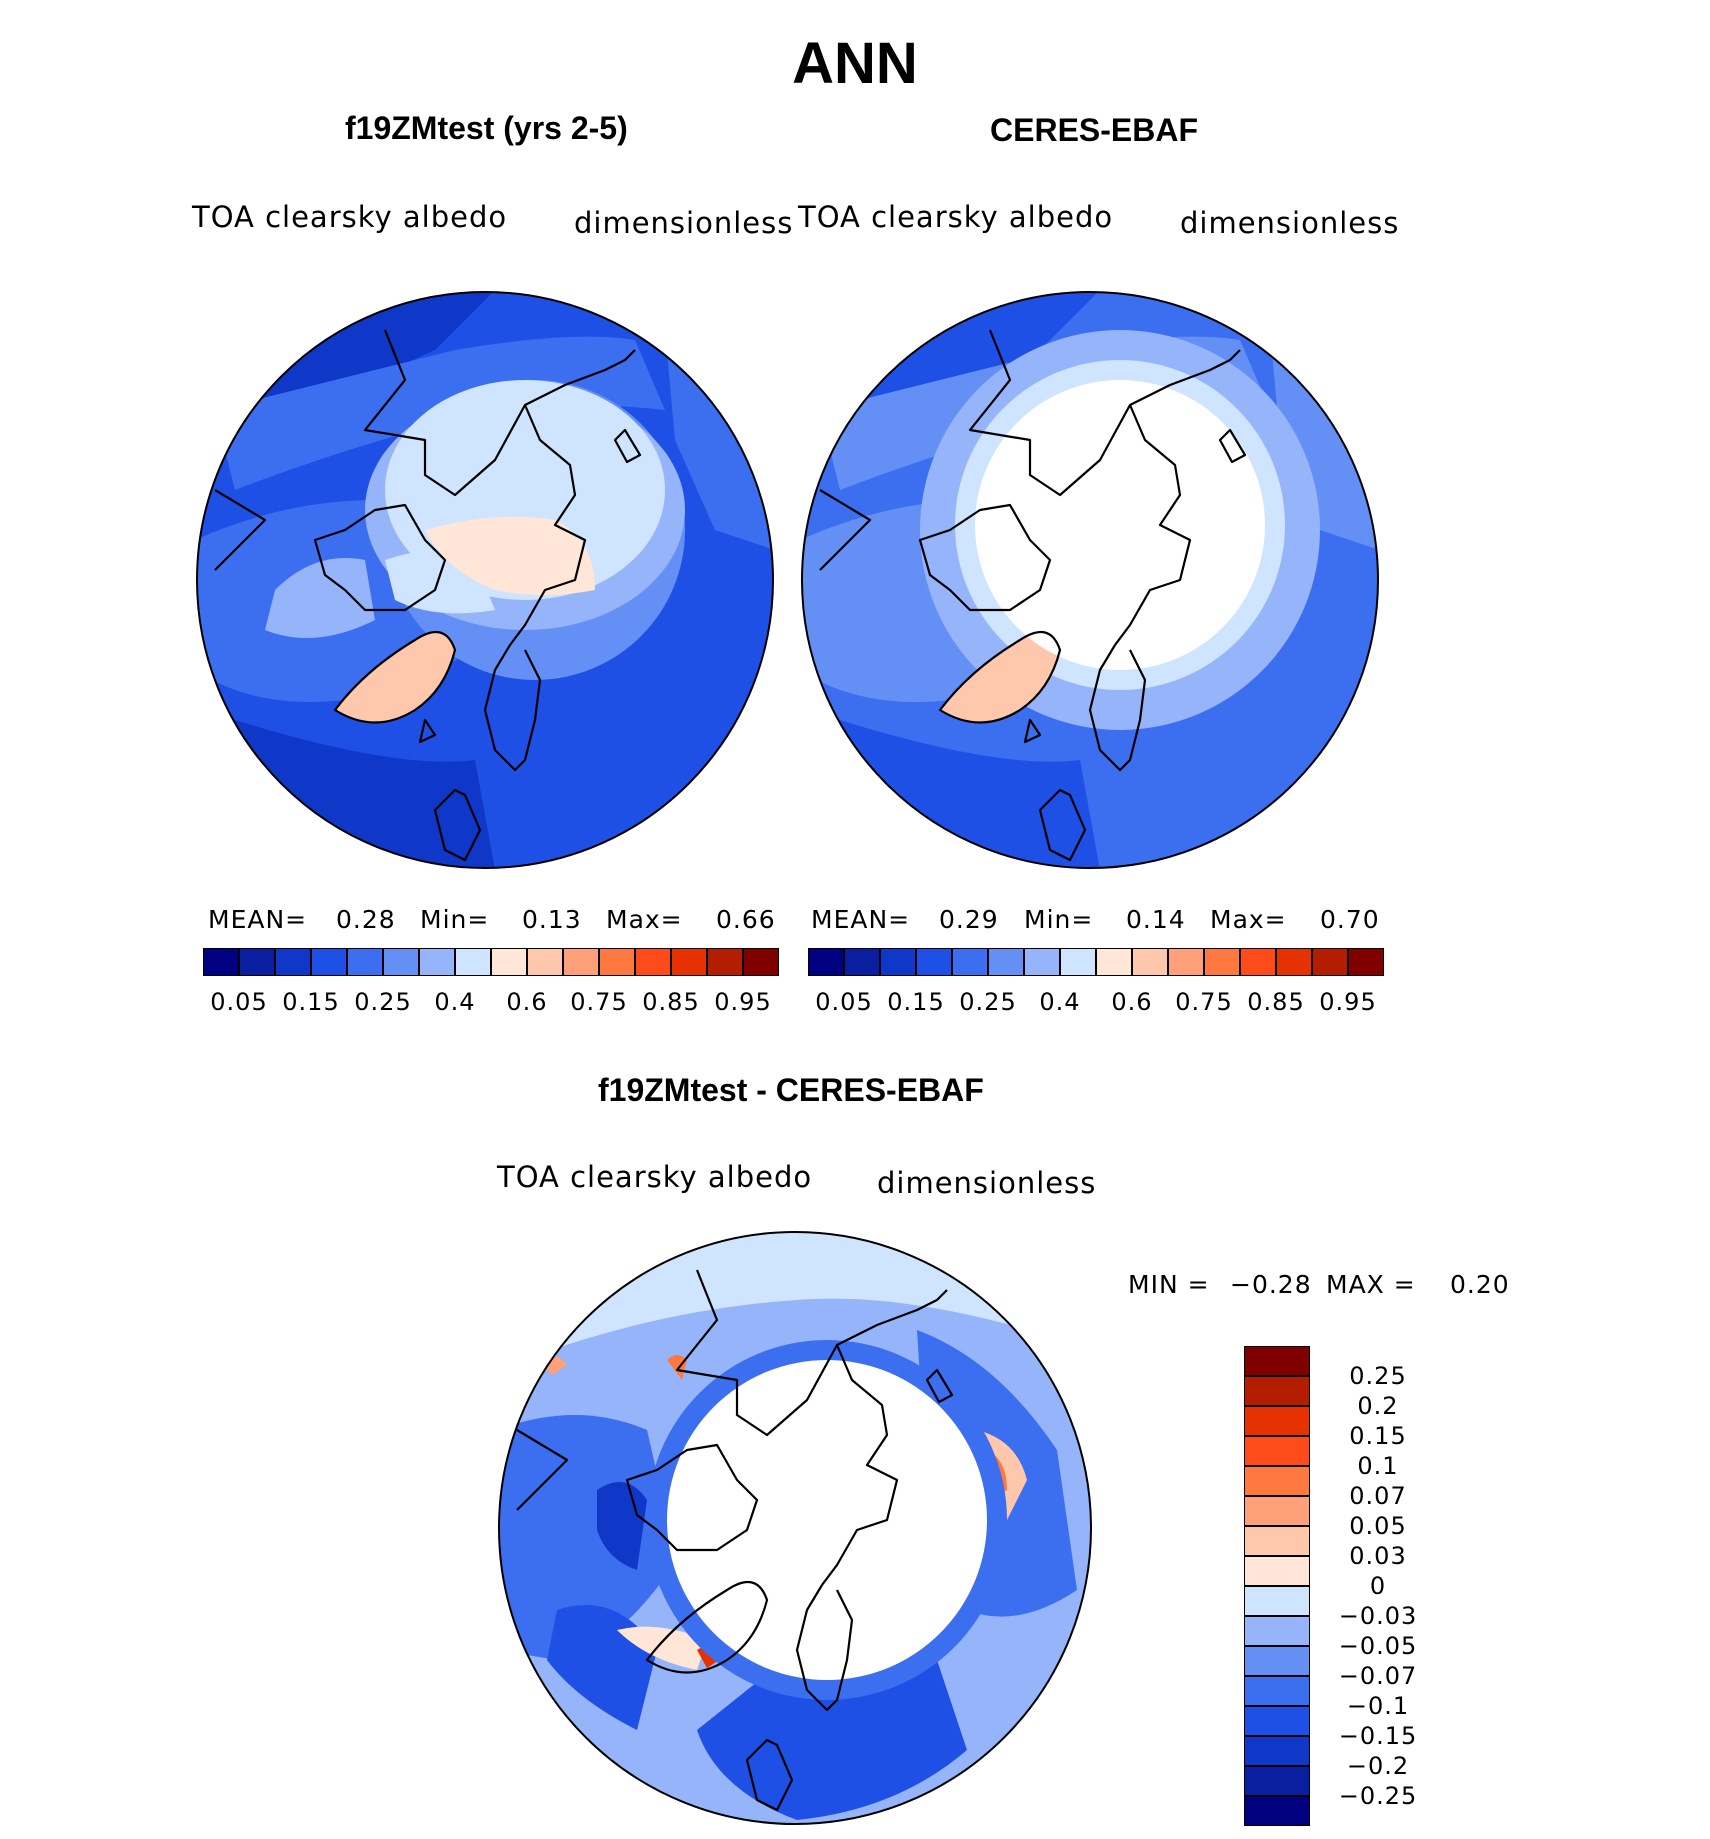 This screenshot has height=1839, width=1710. I want to click on colorbar-tick-label: −0.25, so click(1378, 1796).